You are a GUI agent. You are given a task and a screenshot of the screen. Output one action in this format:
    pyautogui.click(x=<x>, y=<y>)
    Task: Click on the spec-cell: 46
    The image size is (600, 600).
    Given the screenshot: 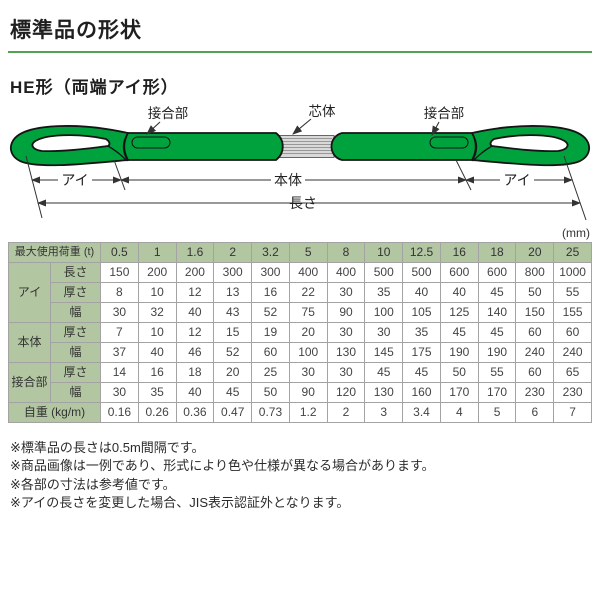 What is the action you would take?
    pyautogui.click(x=195, y=352)
    